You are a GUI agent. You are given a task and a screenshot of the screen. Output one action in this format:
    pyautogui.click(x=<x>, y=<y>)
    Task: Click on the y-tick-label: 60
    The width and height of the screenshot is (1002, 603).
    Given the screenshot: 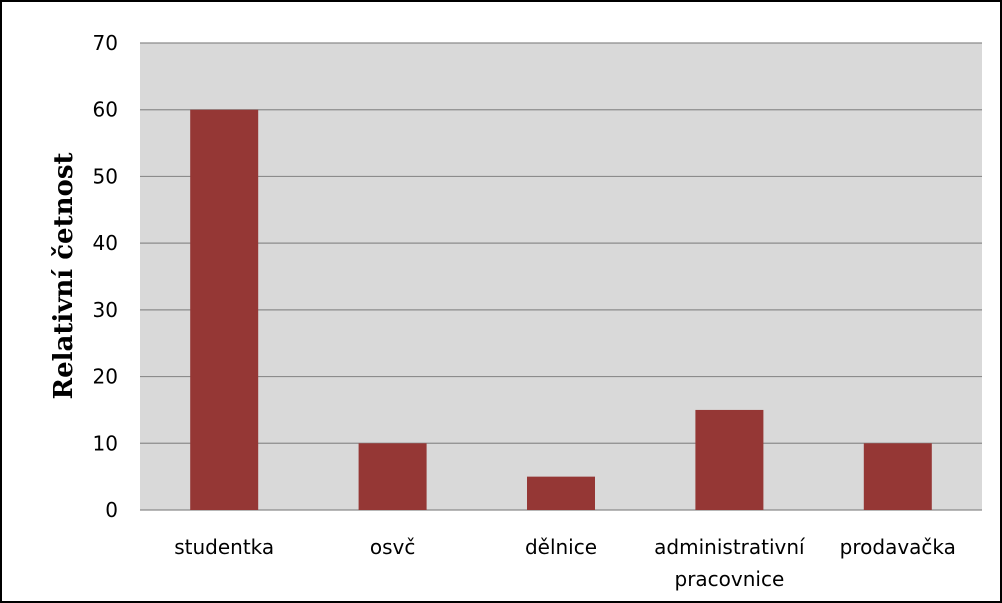 What is the action you would take?
    pyautogui.click(x=105, y=110)
    